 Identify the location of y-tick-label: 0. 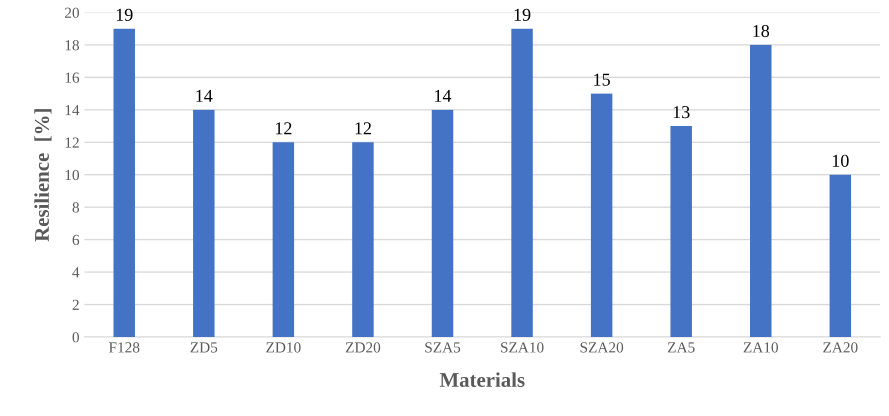
(76, 337).